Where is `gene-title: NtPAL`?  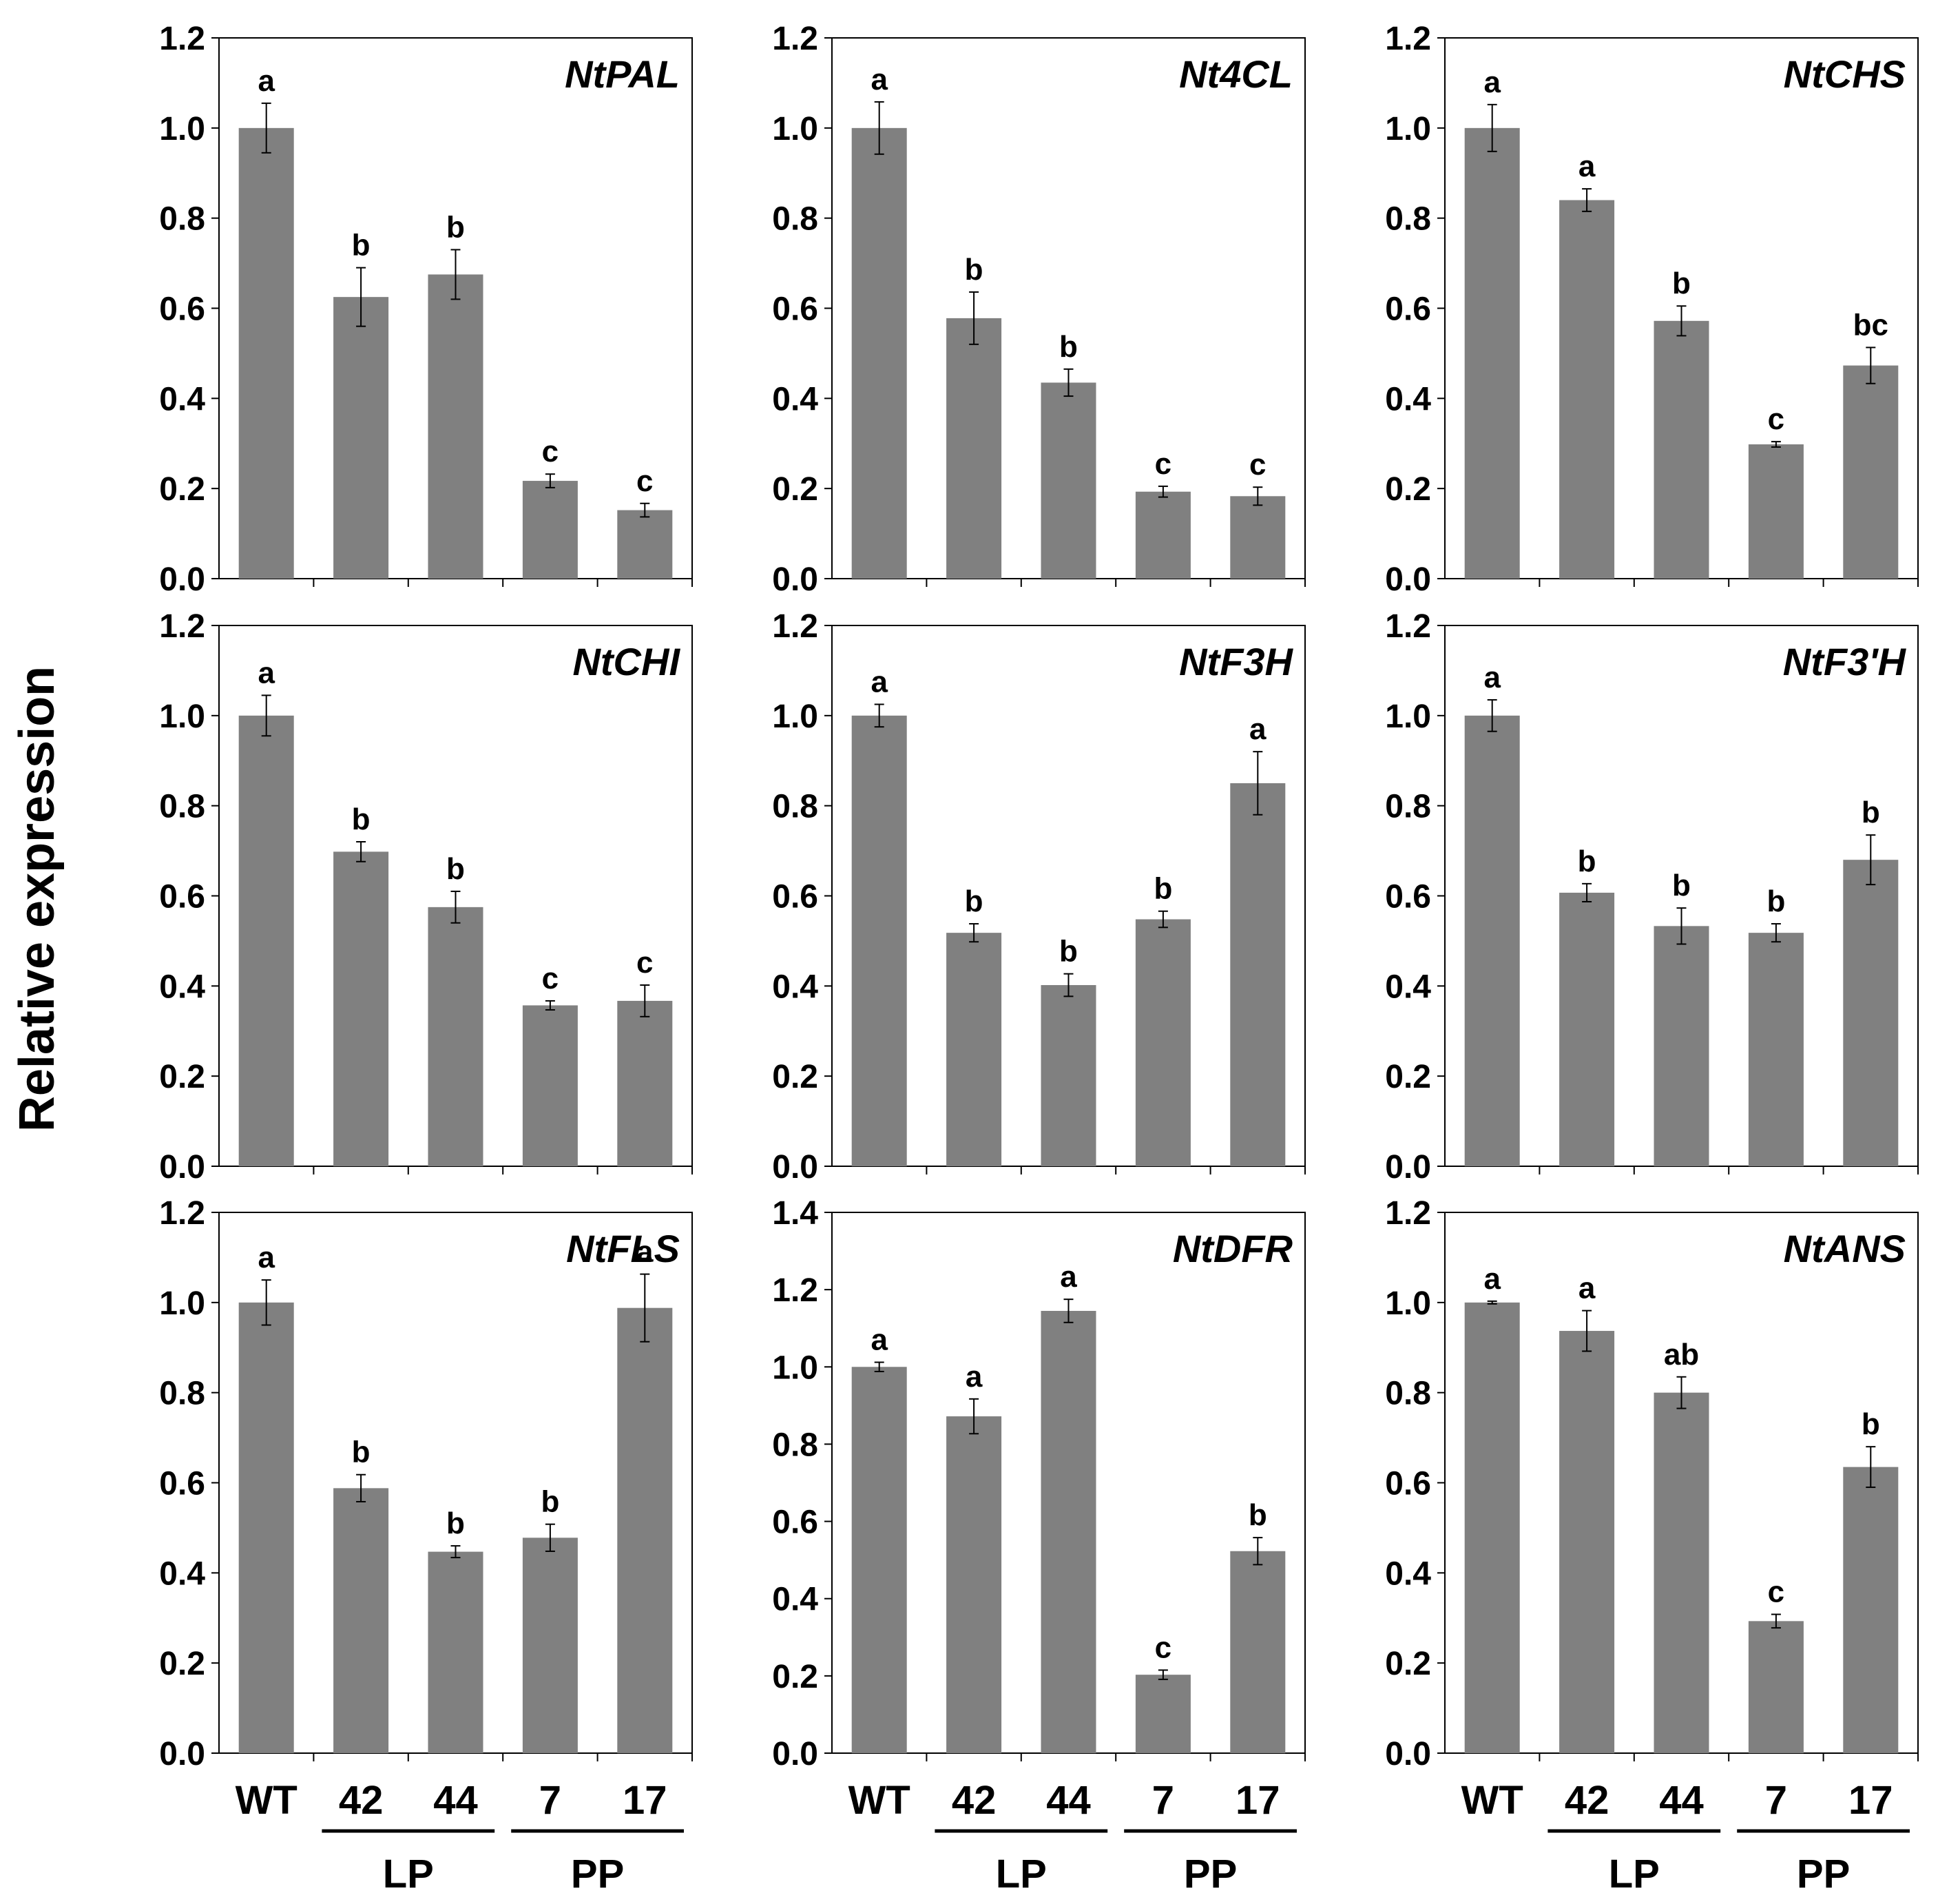
gene-title: NtPAL is located at coordinates (622, 74).